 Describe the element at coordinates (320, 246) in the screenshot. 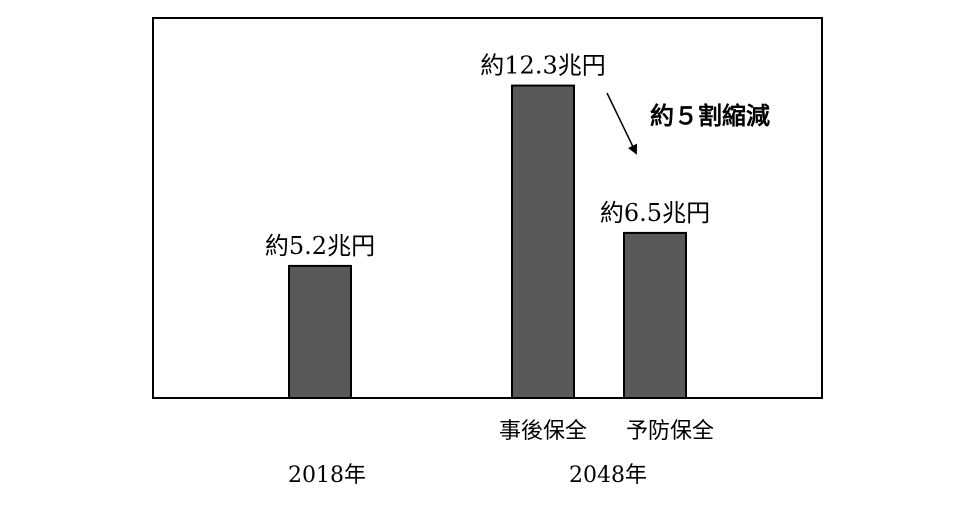

I see `data-label-2018: 約5.2兆円` at that location.